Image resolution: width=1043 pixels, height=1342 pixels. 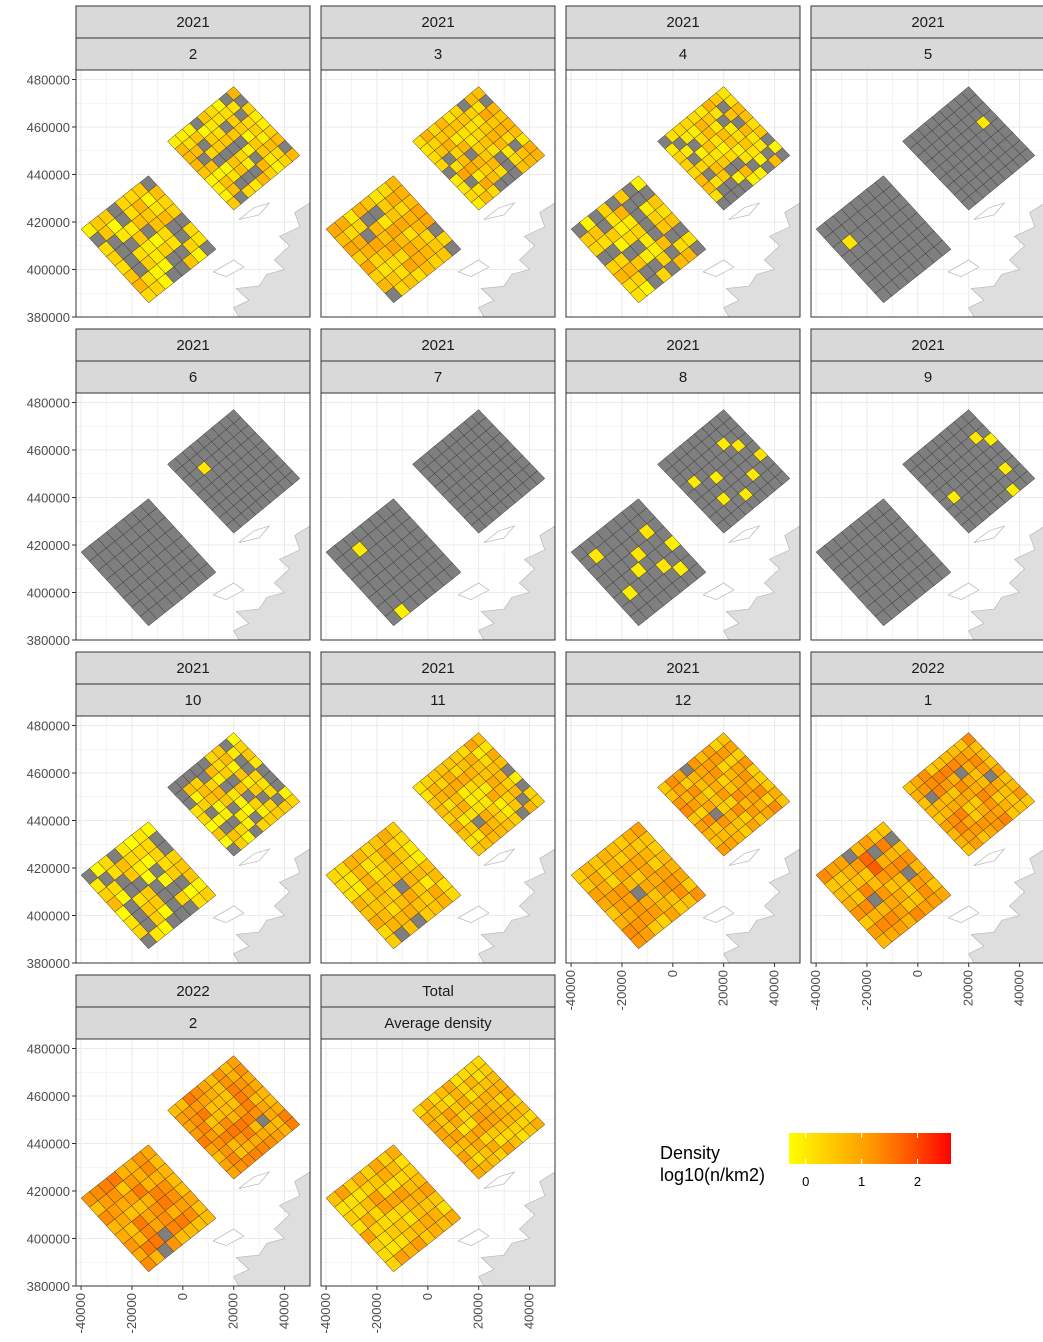 What do you see at coordinates (192, 991) in the screenshot?
I see `facet-year-text: 2022` at bounding box center [192, 991].